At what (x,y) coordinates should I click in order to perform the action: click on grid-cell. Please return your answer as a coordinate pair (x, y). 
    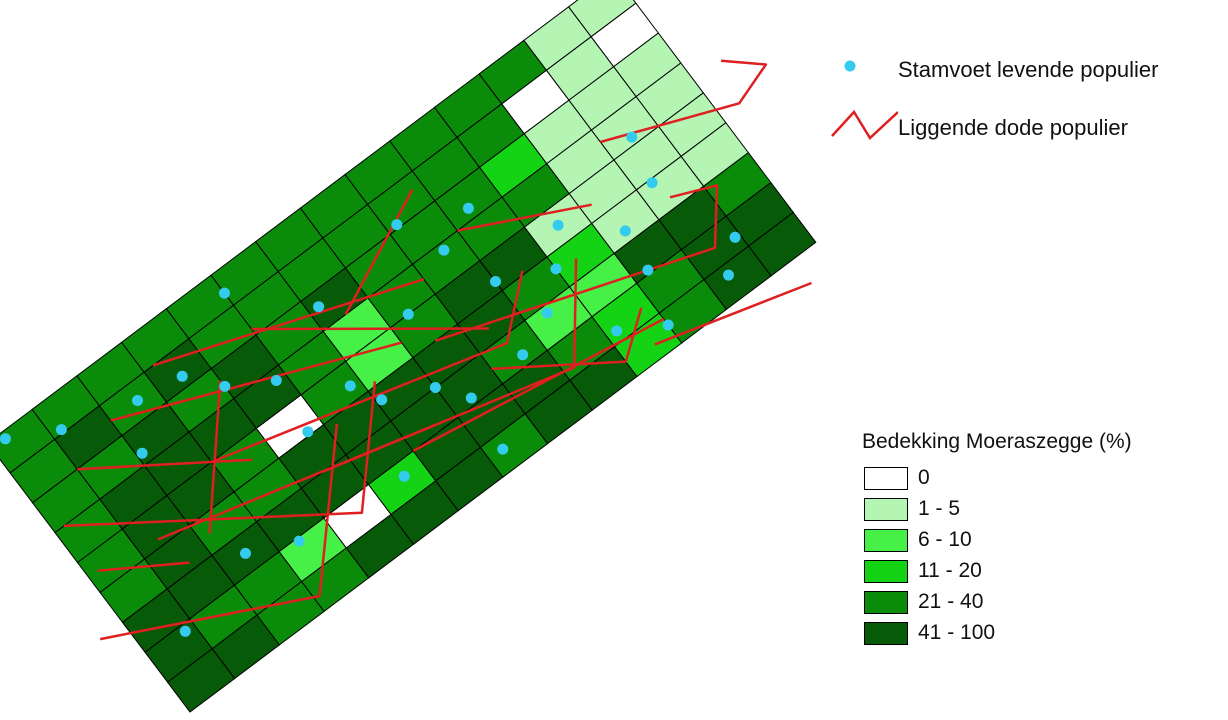
    Looking at the image, I should click on (602, 19).